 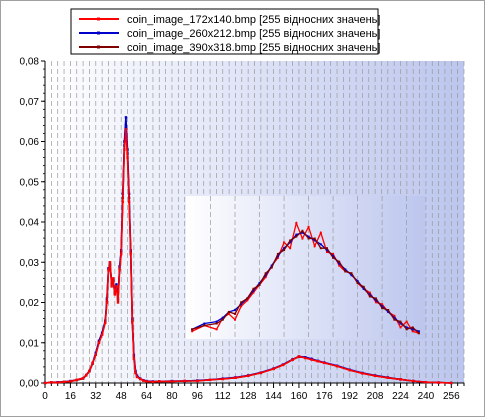 I want to click on legend-box, so click(x=224, y=31).